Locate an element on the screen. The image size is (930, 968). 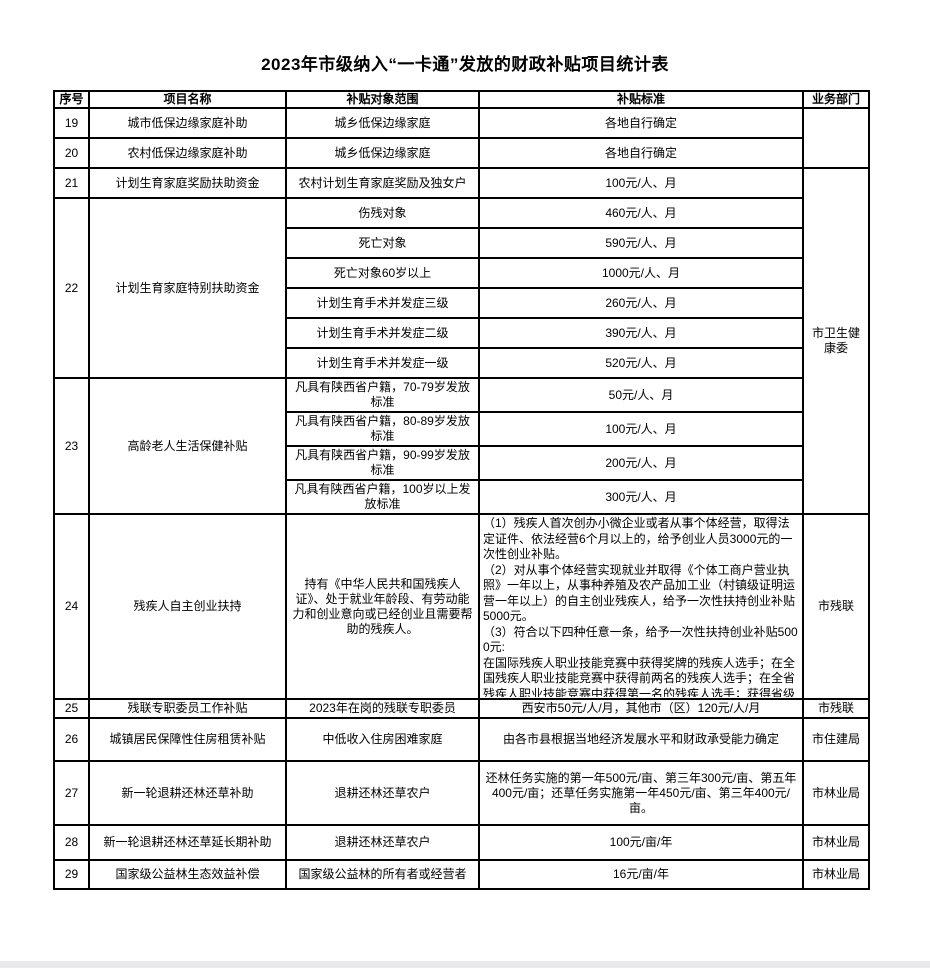
table-row: 计划生育手术并发症一级 520元/人、月 is located at coordinates (461, 363).